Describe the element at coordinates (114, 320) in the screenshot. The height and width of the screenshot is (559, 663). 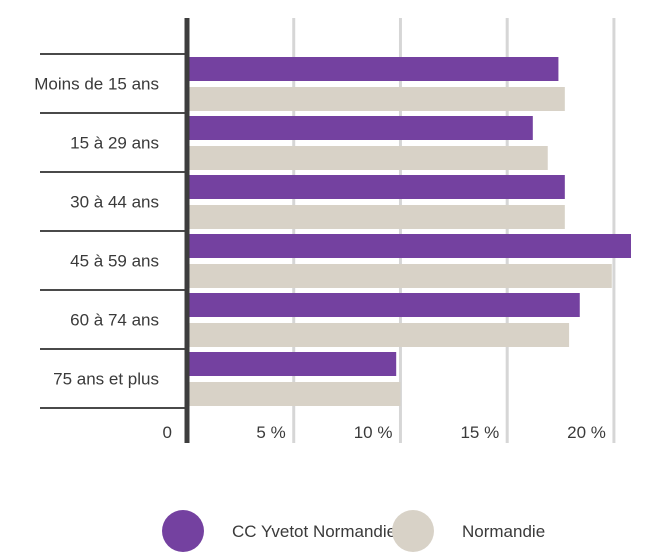
I see `category-label: 60 à 74 ans` at that location.